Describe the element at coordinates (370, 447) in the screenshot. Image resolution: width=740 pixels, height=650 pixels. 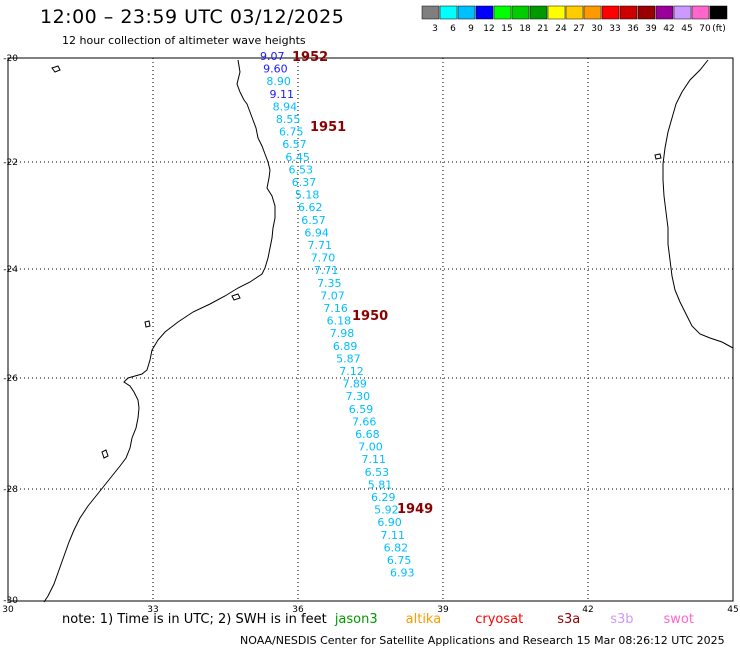
I see `wave-height-value: 7.00` at that location.